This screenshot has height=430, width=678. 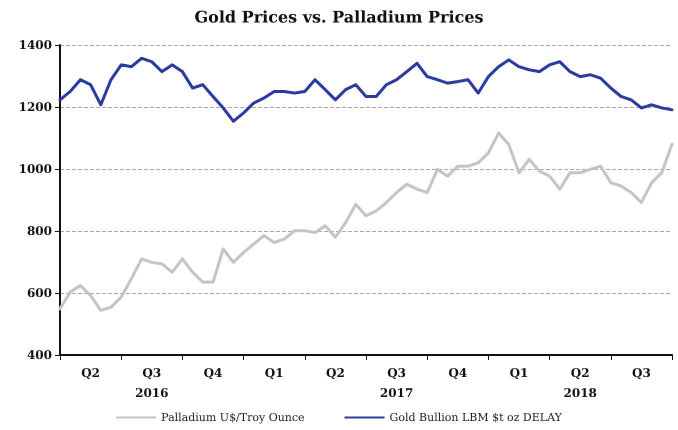 I want to click on legend-label: Gold Bullion LBM $t oz DELAY, so click(x=476, y=417).